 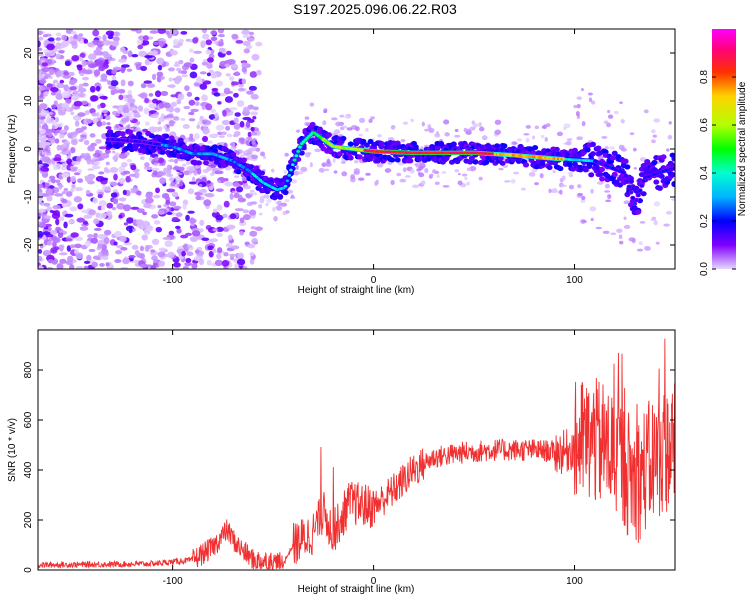 I want to click on ridge-core, so click(x=636, y=200).